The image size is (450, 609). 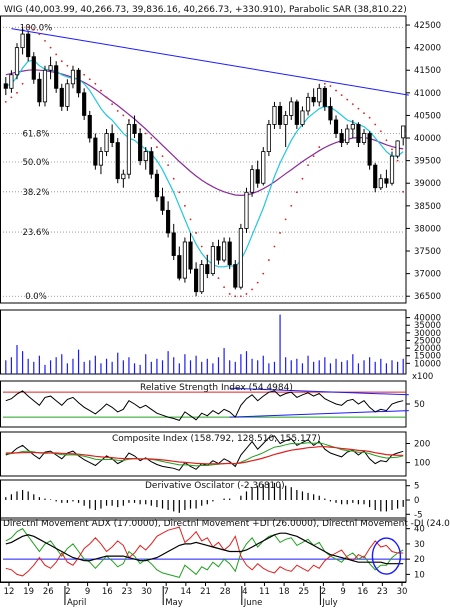 I want to click on composite-frame, so click(x=203, y=454).